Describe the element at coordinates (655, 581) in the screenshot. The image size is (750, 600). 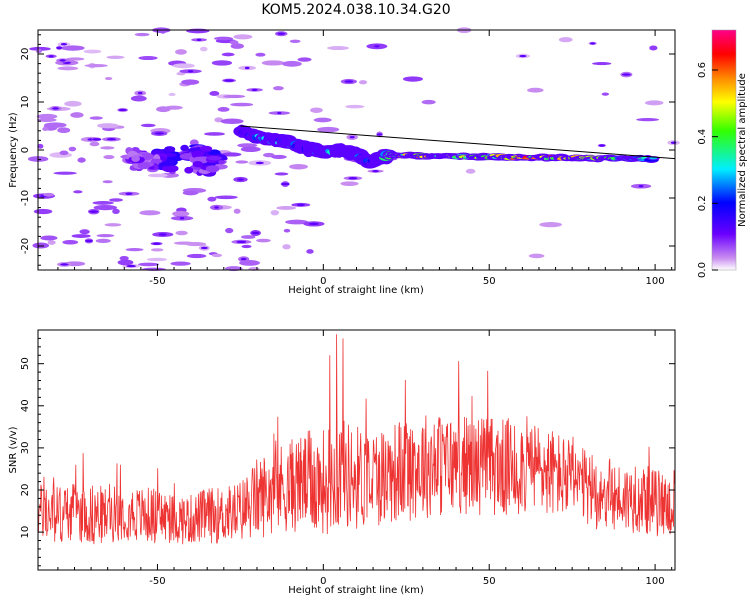
I see `x-tick-label: 100` at that location.